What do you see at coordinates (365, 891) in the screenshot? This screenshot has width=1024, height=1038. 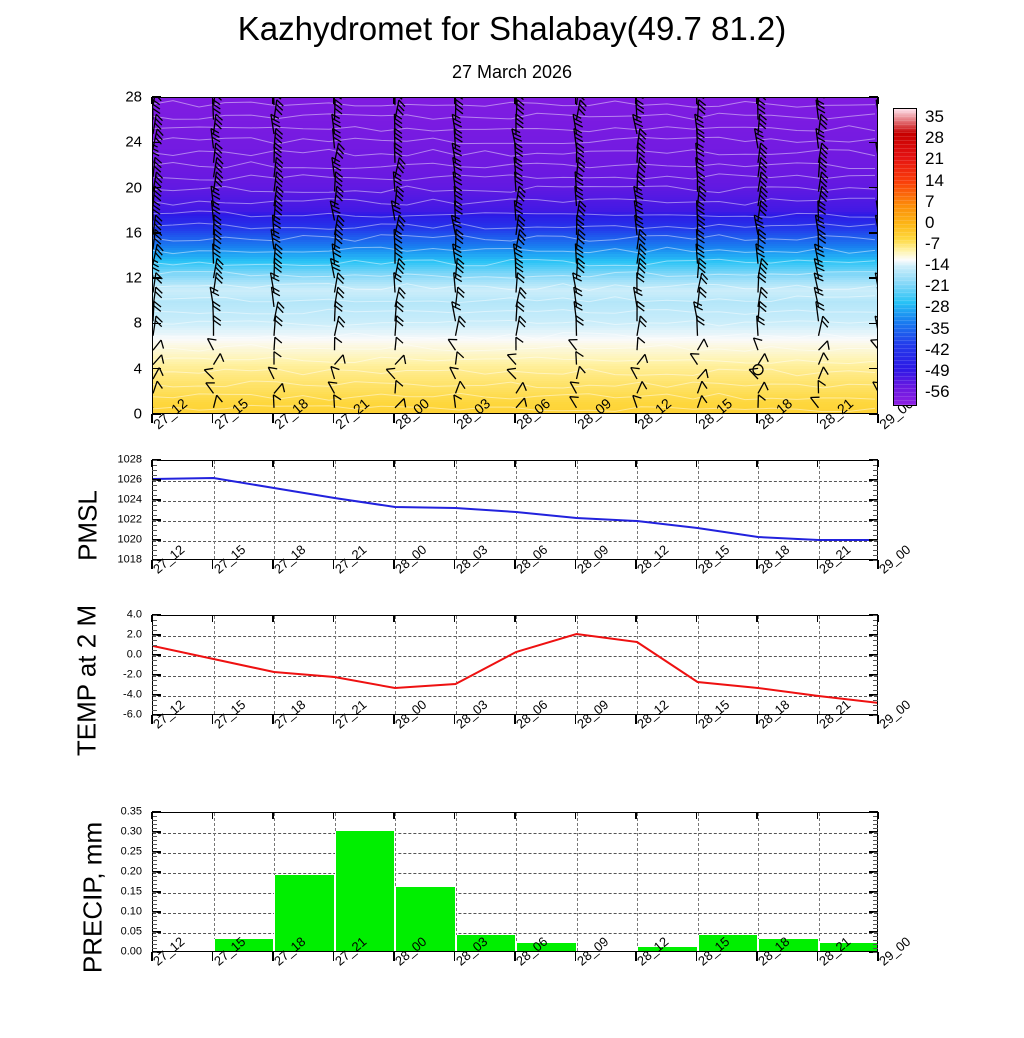 I see `precip-bar` at bounding box center [365, 891].